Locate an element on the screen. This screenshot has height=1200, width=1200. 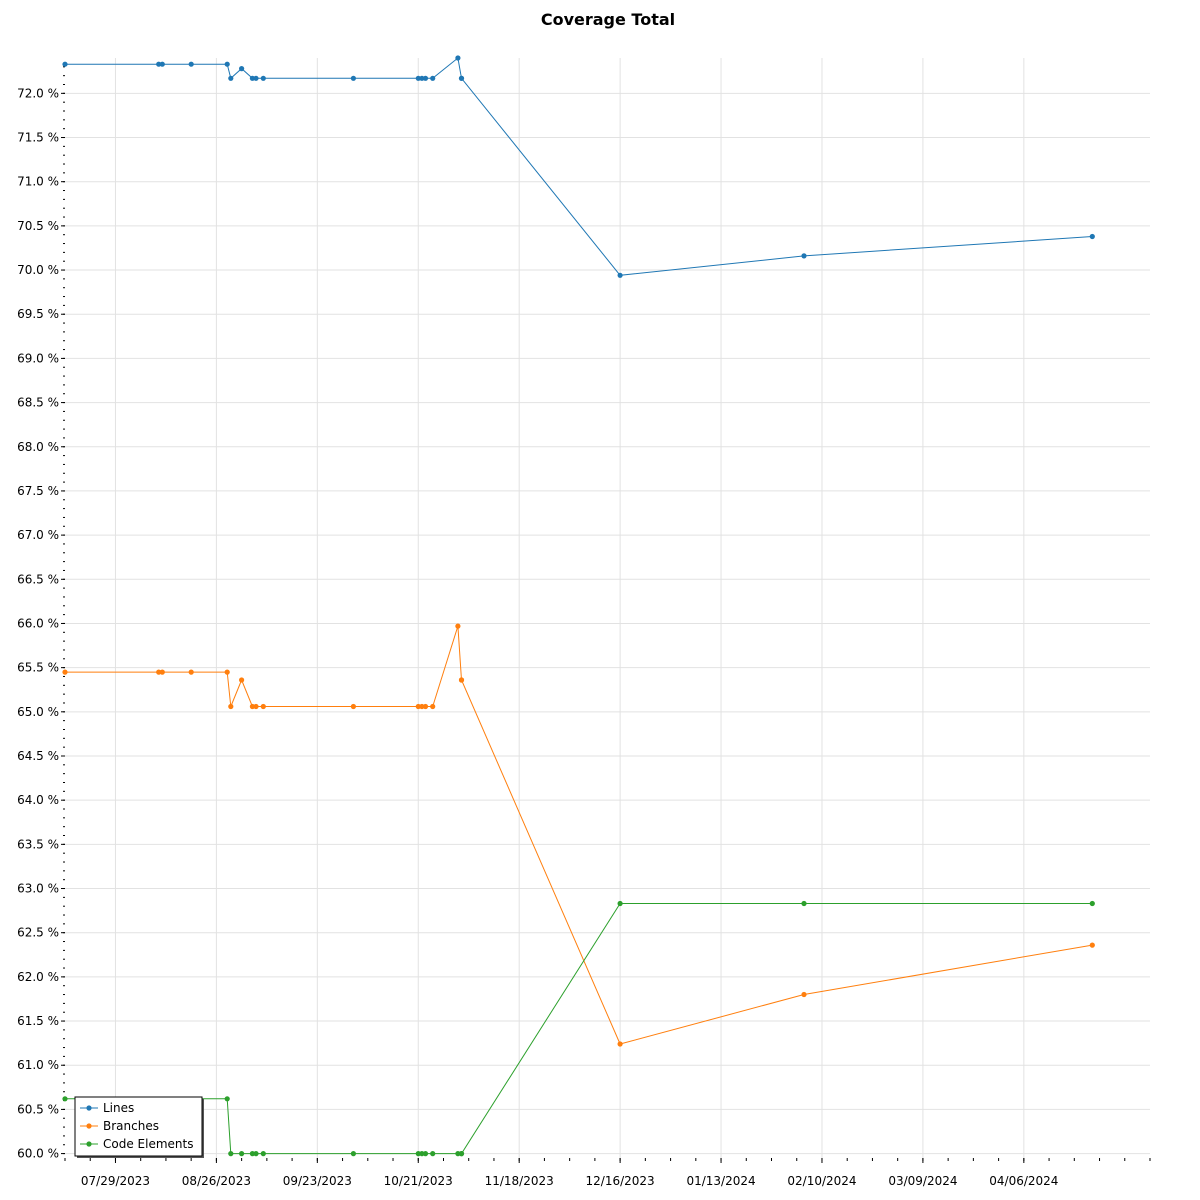
y-tick-label: 62.5 % is located at coordinates (38, 933).